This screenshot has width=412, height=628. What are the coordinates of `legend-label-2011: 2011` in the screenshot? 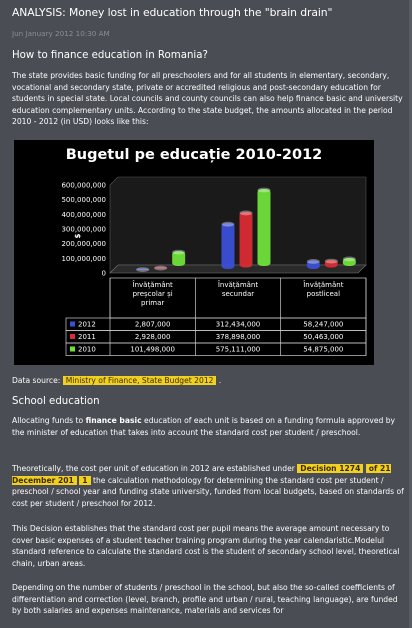 It's located at (87, 337).